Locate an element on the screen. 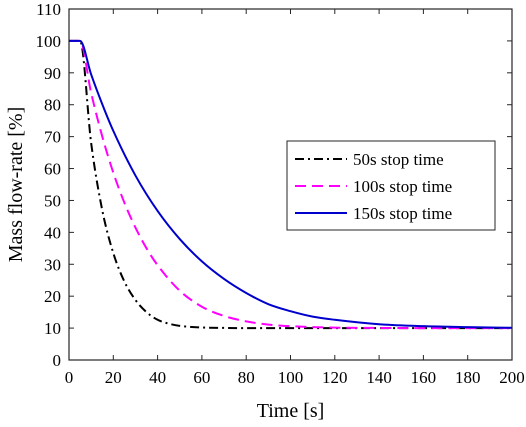 This screenshot has height=427, width=526. legend-label-0: 50s stop time is located at coordinates (398, 159).